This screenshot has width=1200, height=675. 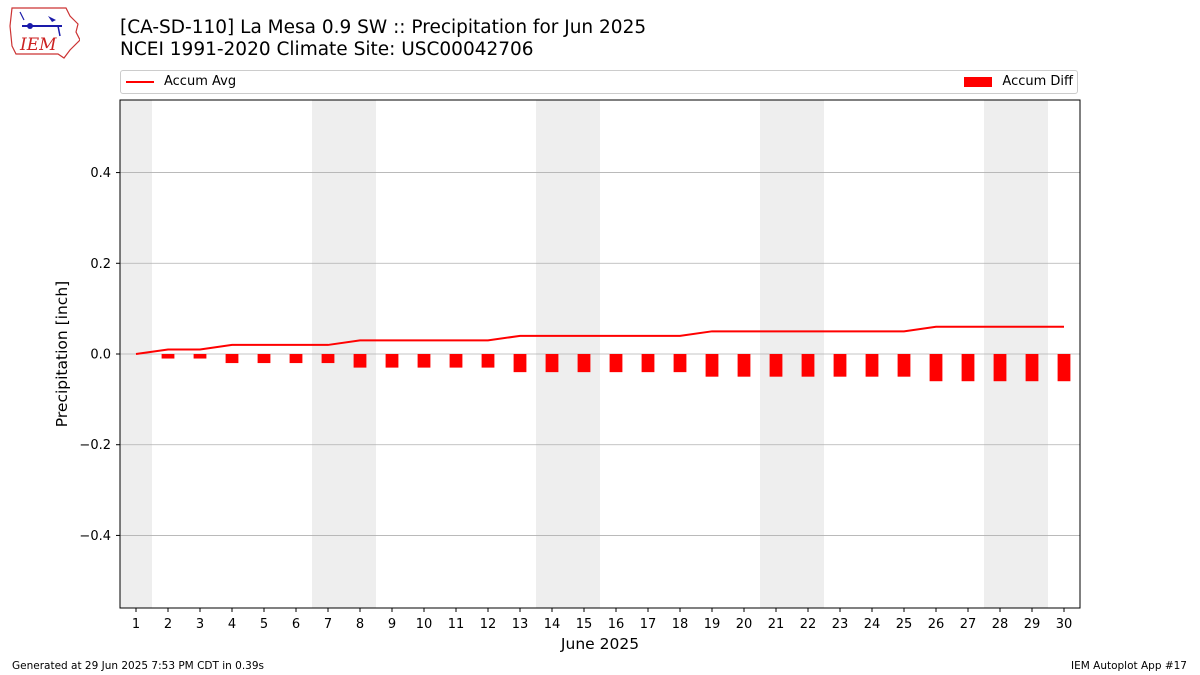 What do you see at coordinates (296, 624) in the screenshot?
I see `x-tick-label-6: 6` at bounding box center [296, 624].